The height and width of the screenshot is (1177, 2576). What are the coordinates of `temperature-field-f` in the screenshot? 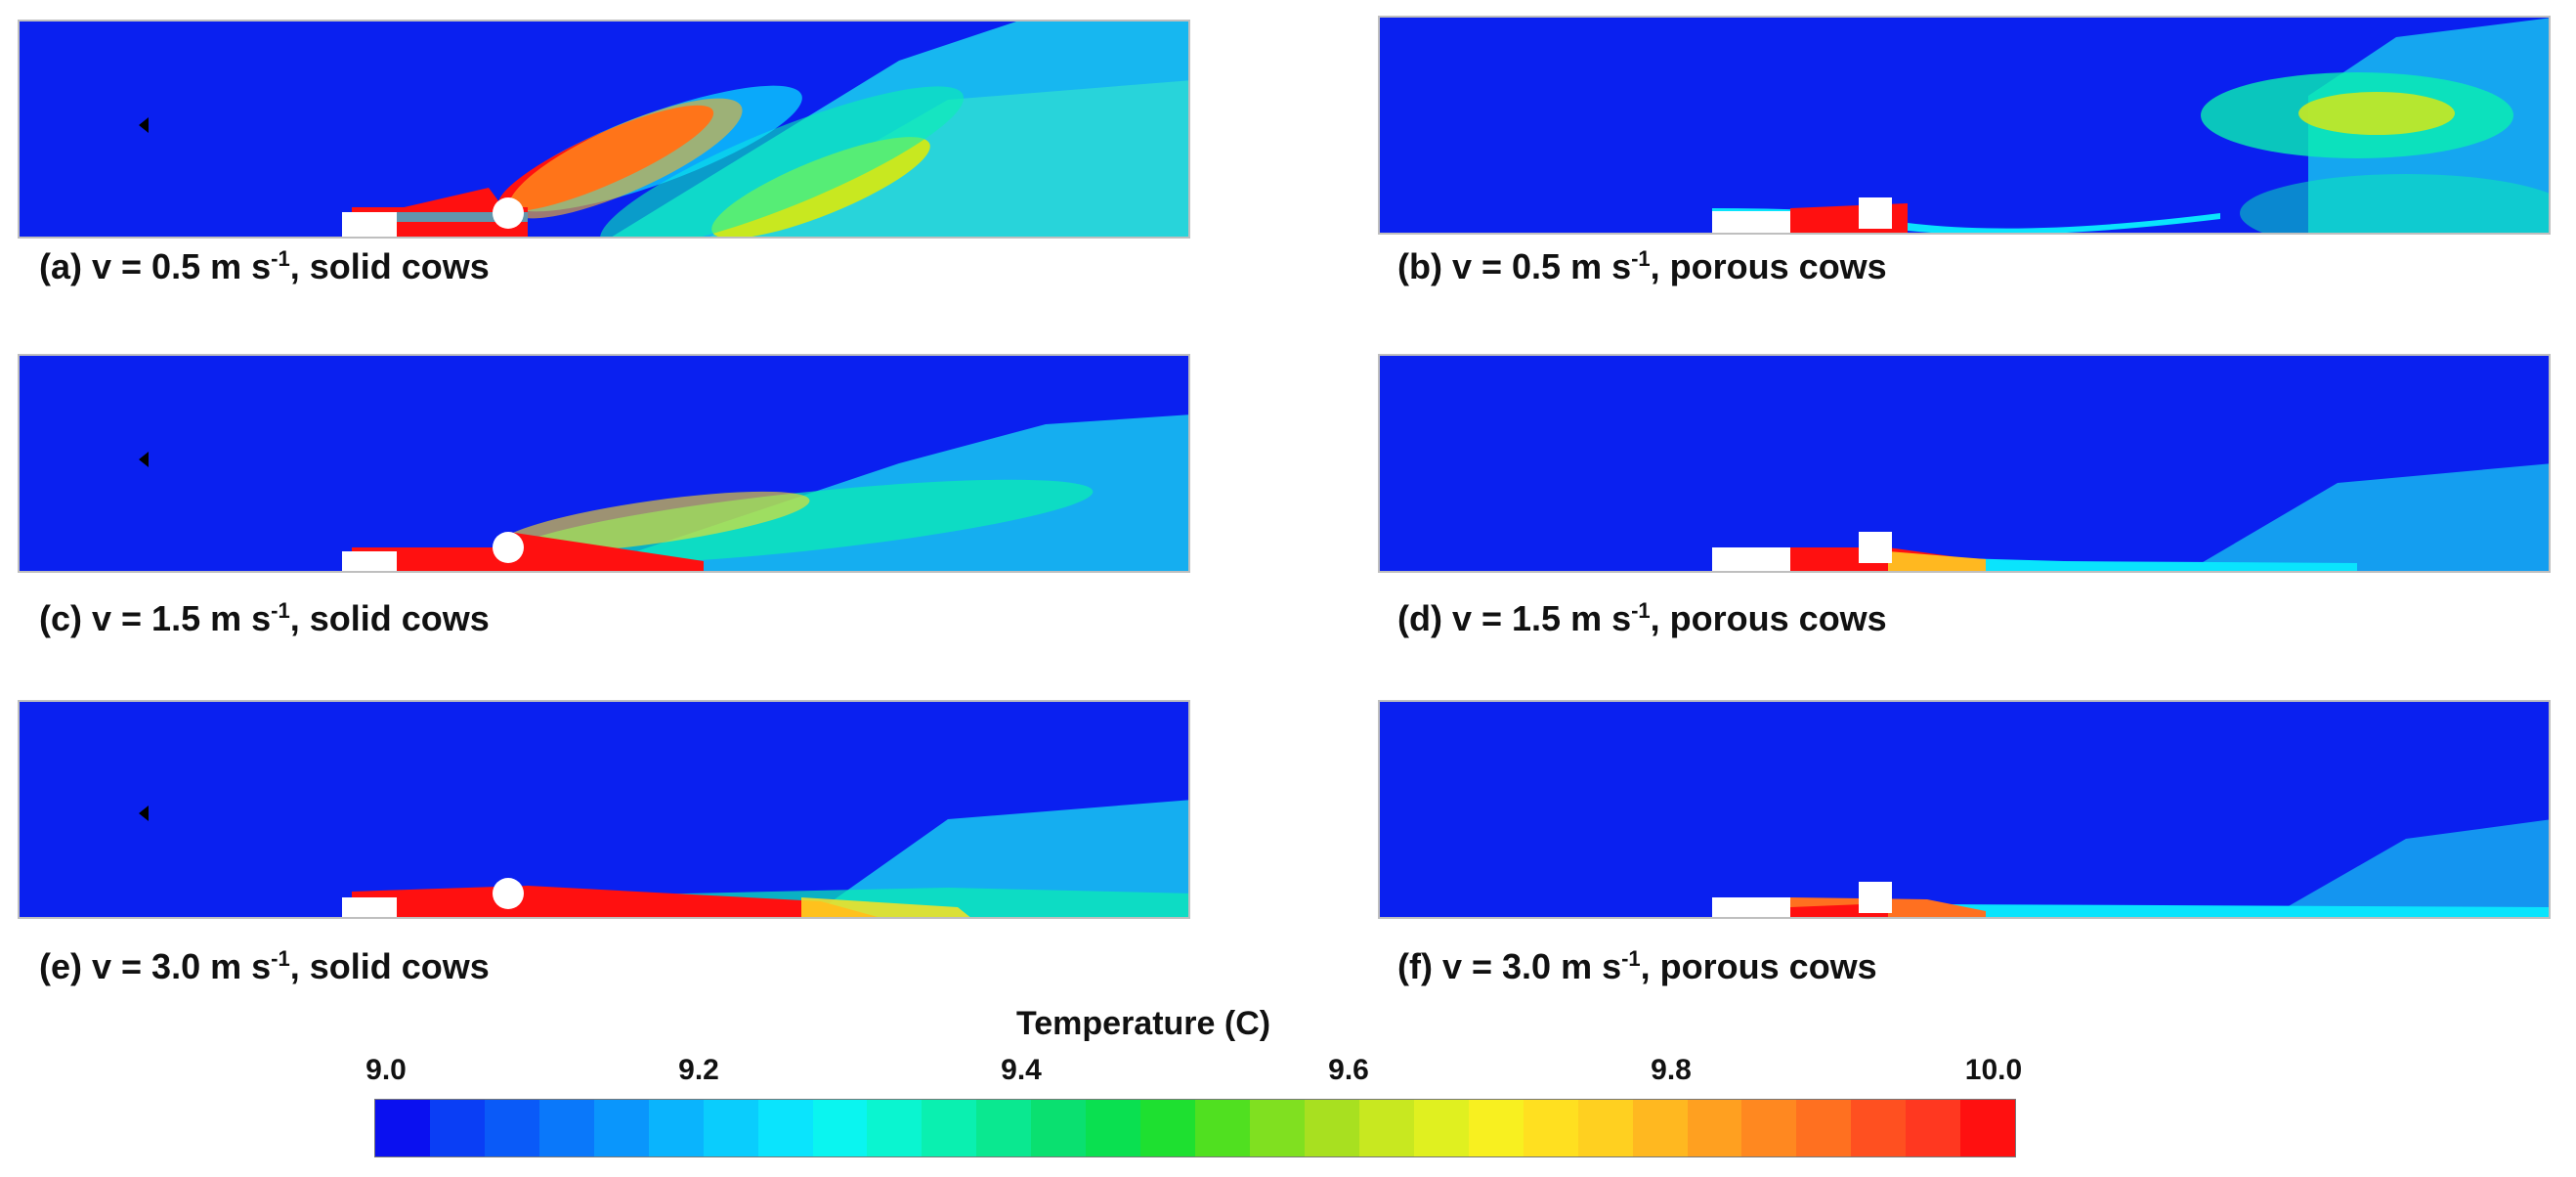 It's located at (2131, 868).